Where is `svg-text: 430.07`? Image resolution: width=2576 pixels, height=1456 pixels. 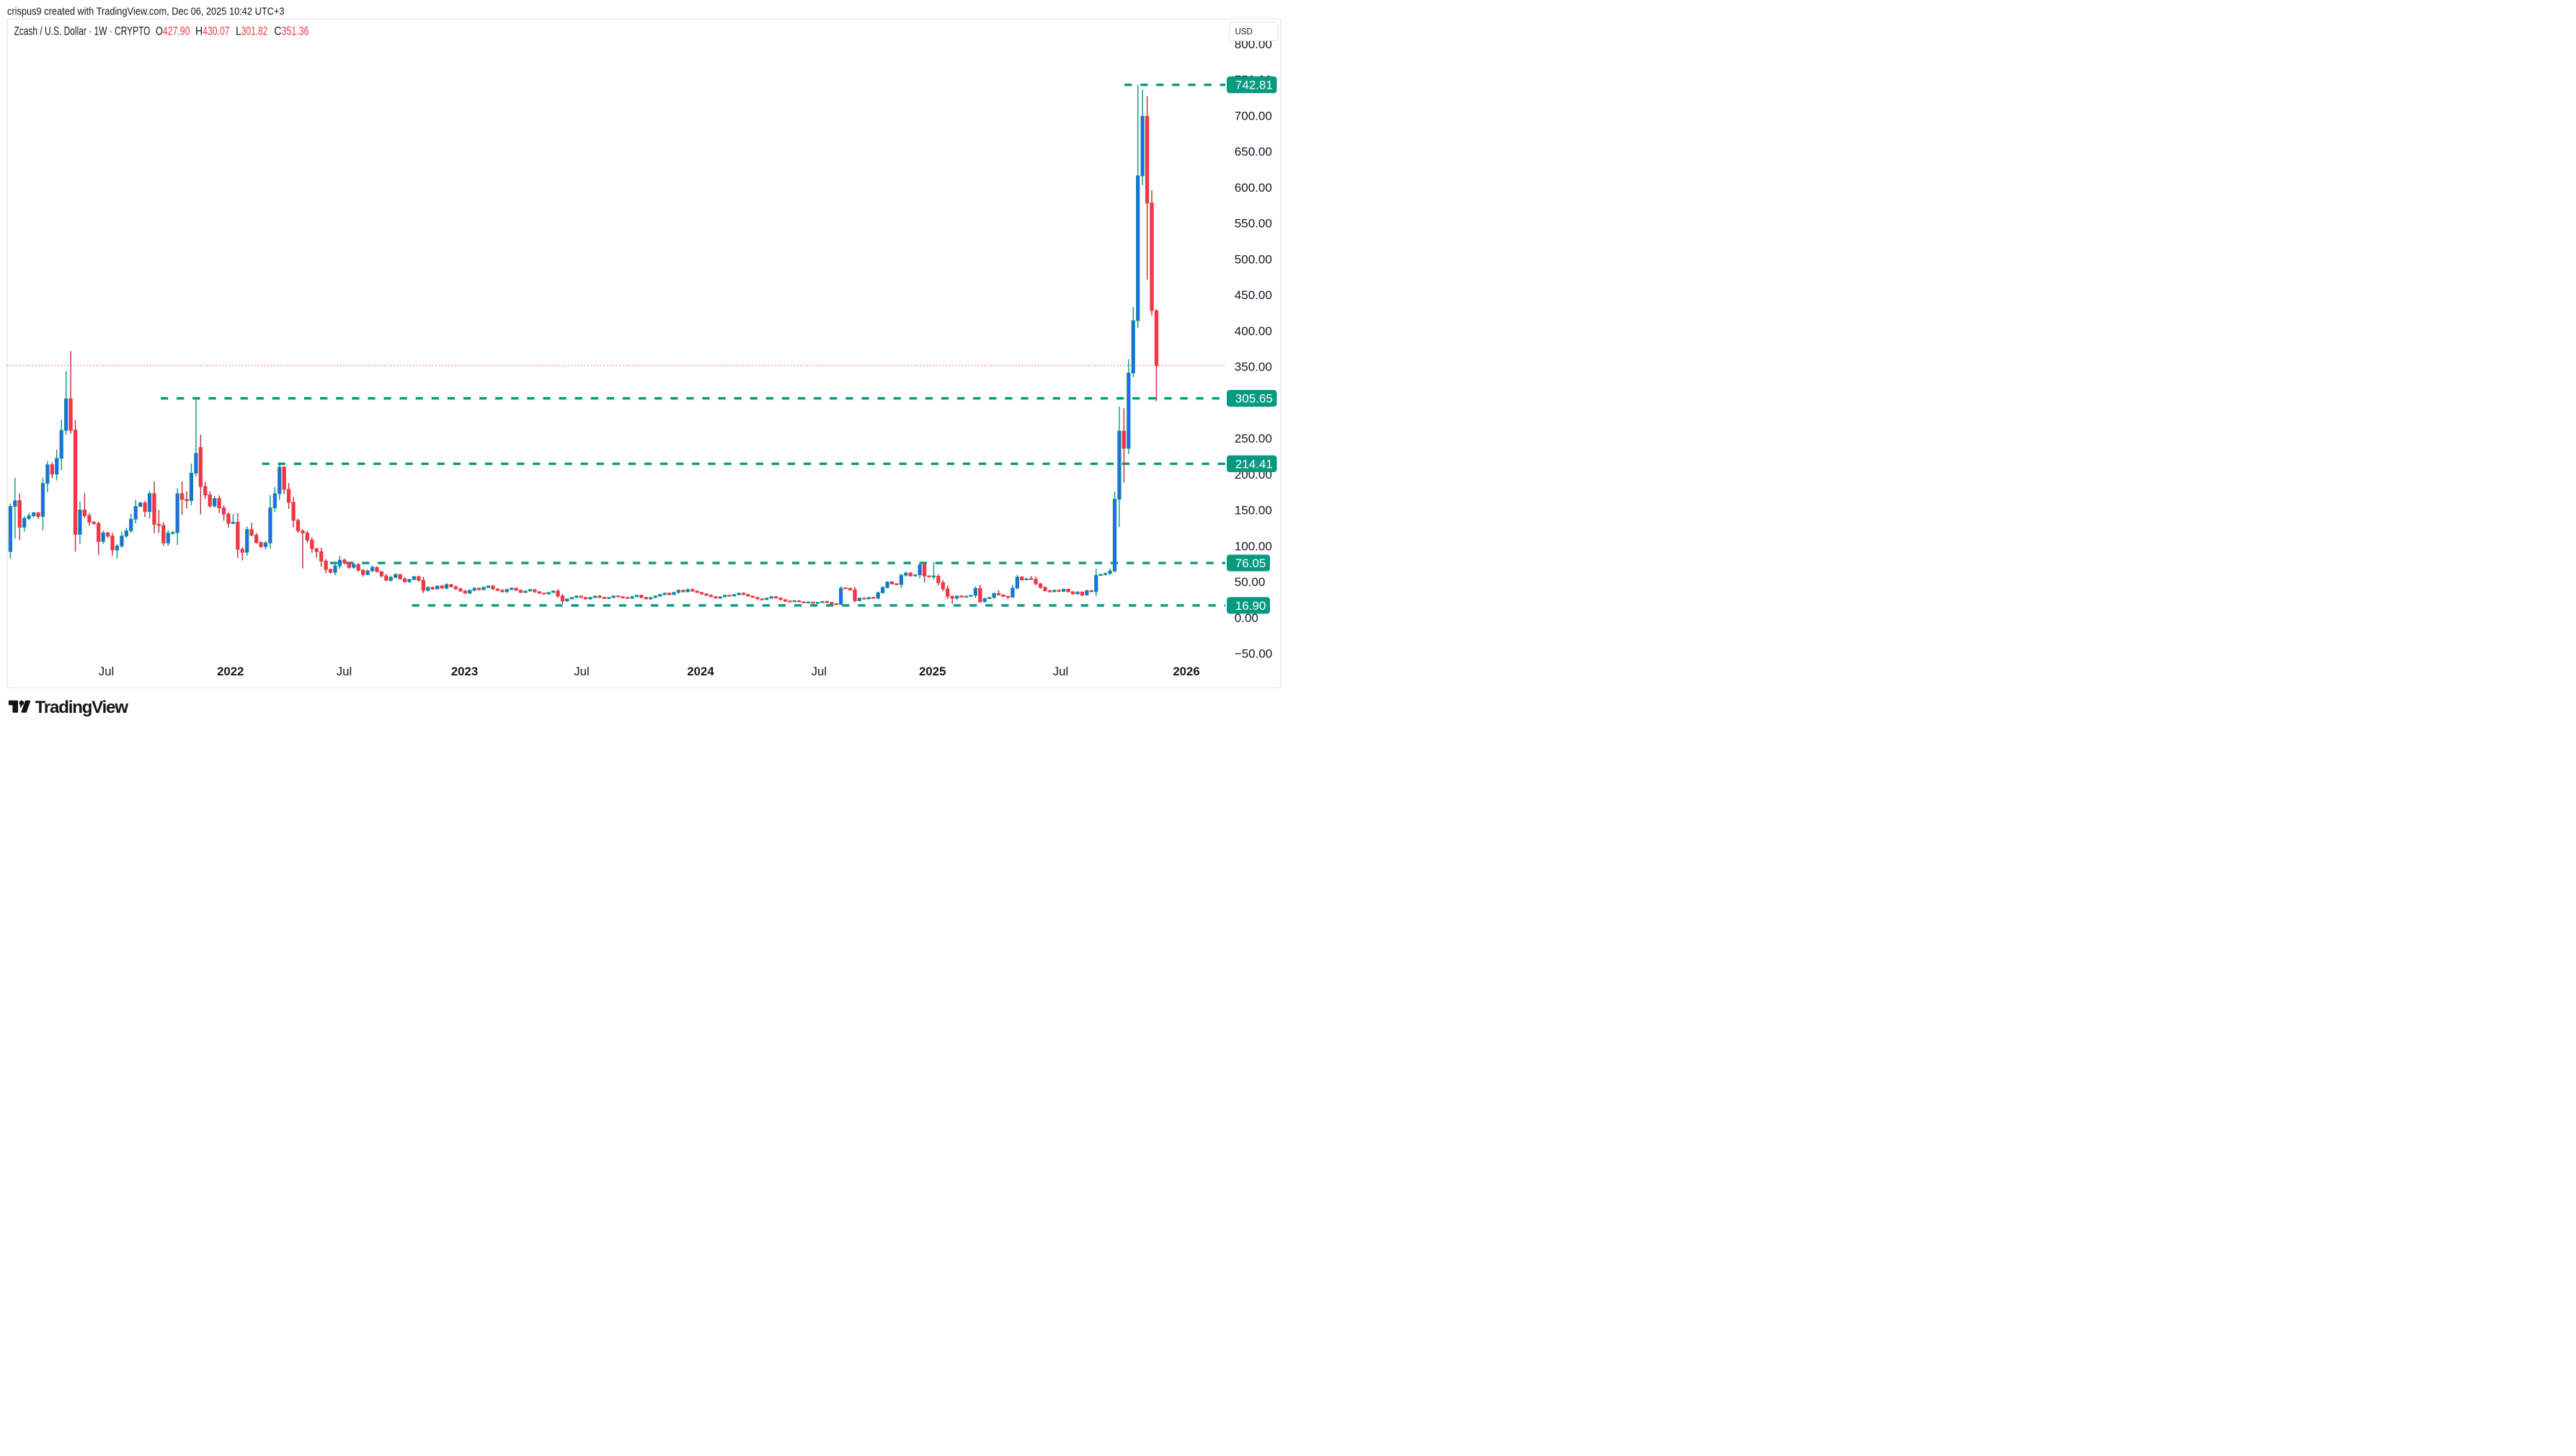 svg-text: 430.07 is located at coordinates (216, 31).